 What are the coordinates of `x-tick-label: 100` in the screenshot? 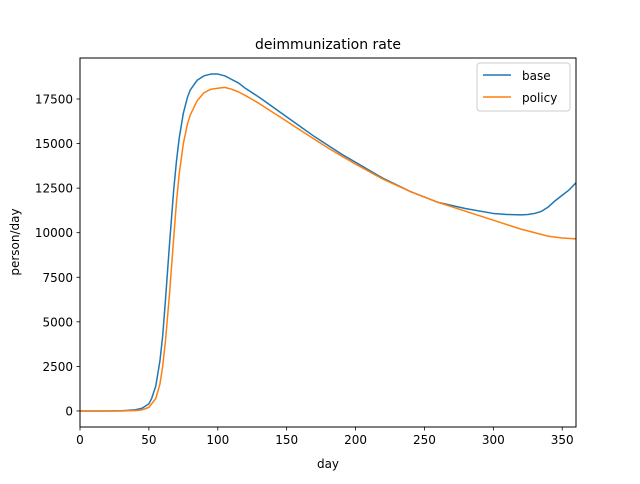 It's located at (217, 440).